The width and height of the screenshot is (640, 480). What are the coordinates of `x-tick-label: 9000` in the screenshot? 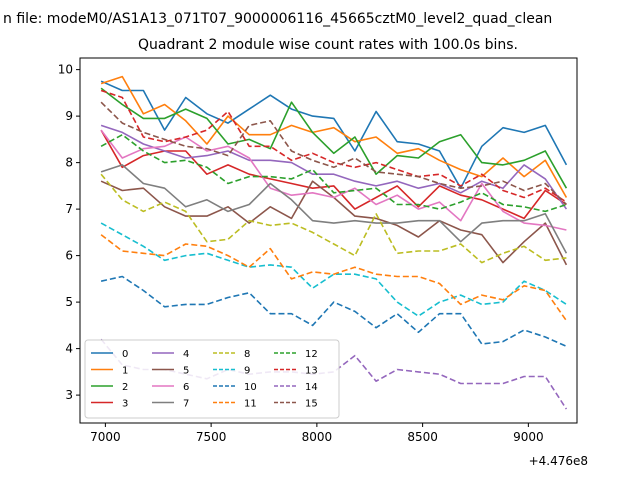 It's located at (528, 437).